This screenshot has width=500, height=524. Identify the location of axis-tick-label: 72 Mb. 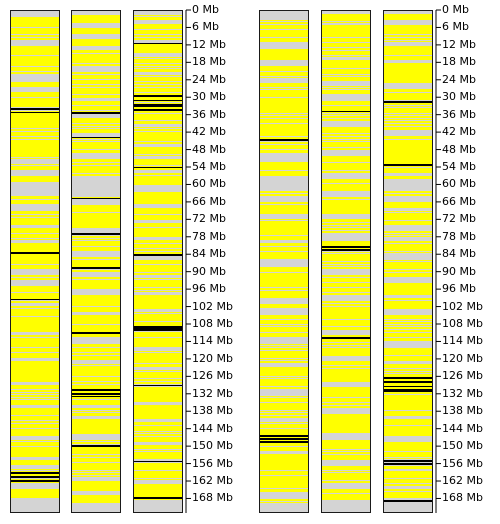
(459, 219).